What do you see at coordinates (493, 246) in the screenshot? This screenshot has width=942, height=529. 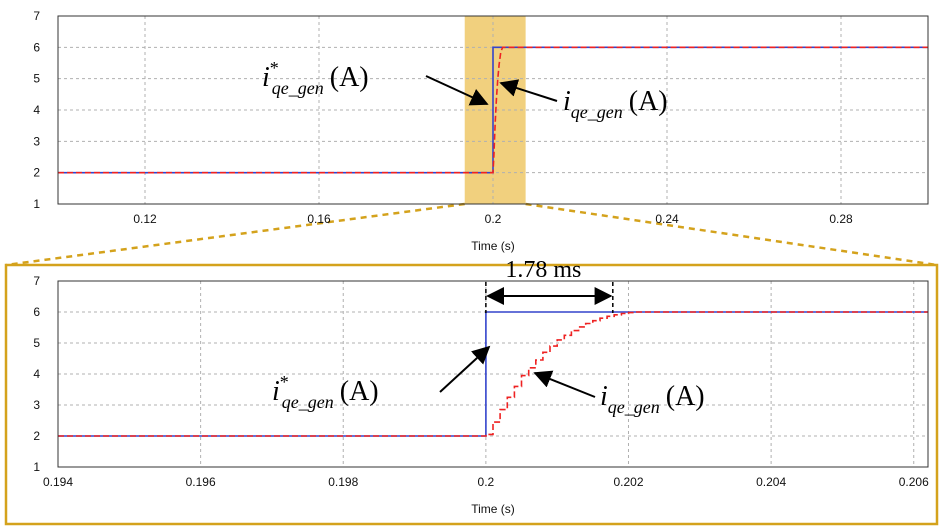 I see `top-chart-x-axis-label: Time (s)` at bounding box center [493, 246].